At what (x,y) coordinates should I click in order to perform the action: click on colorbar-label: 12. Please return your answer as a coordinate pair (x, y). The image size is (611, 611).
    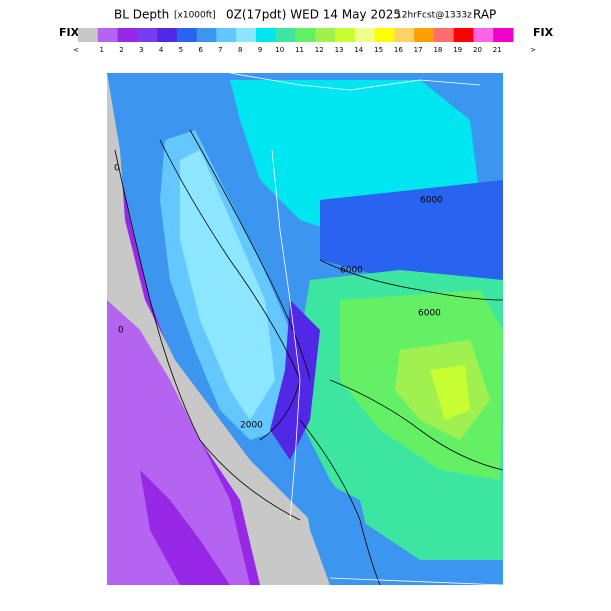
    Looking at the image, I should click on (319, 50).